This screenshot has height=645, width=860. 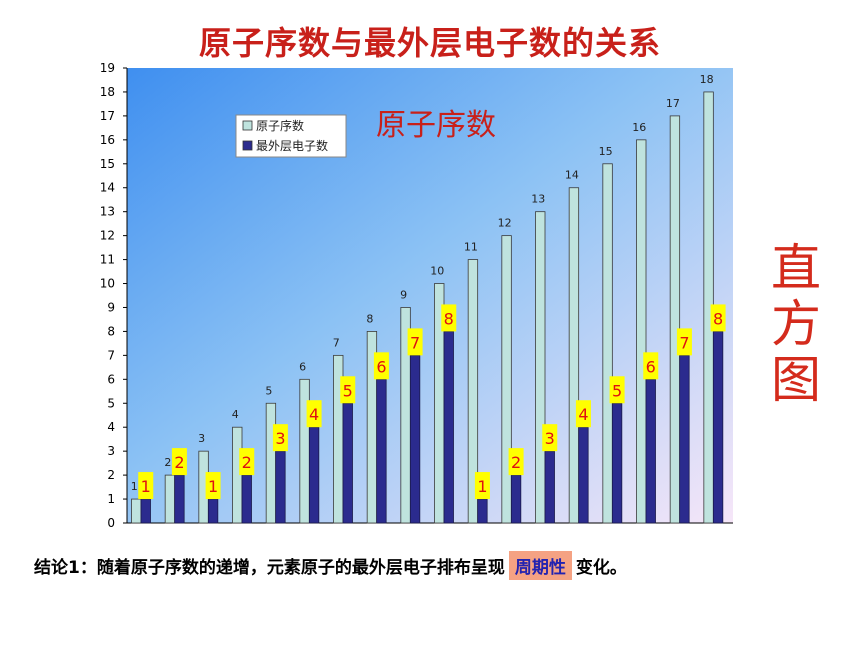 I want to click on conclusion-text: 结论1：随着原子序数的递增，元素原子的最外层电子排布呈现 周期性 变化。, so click(x=330, y=565).